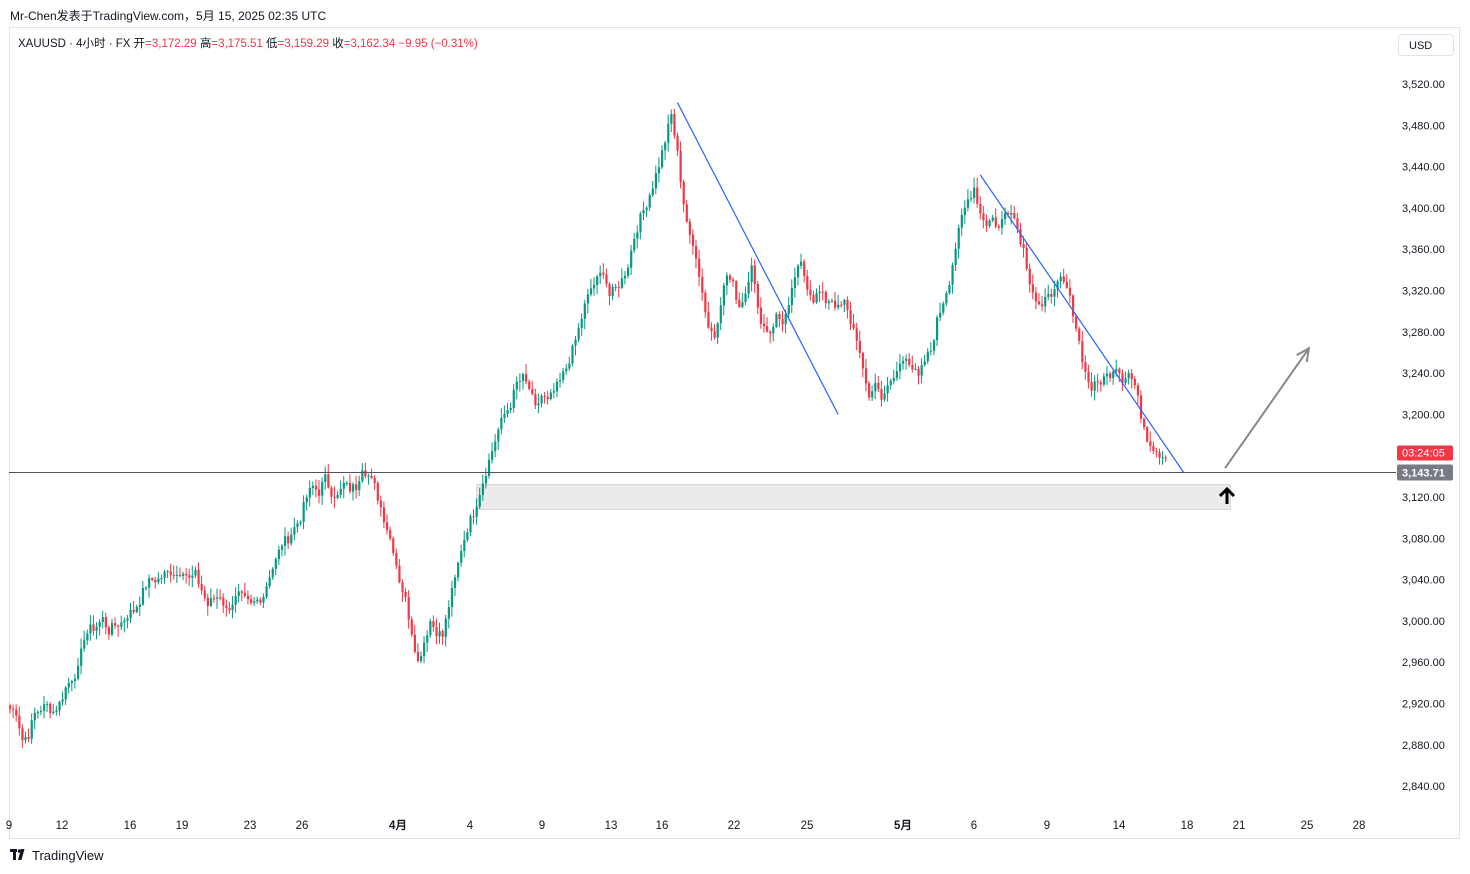 The width and height of the screenshot is (1470, 874). What do you see at coordinates (734, 826) in the screenshot?
I see `x-tick-label: 22` at bounding box center [734, 826].